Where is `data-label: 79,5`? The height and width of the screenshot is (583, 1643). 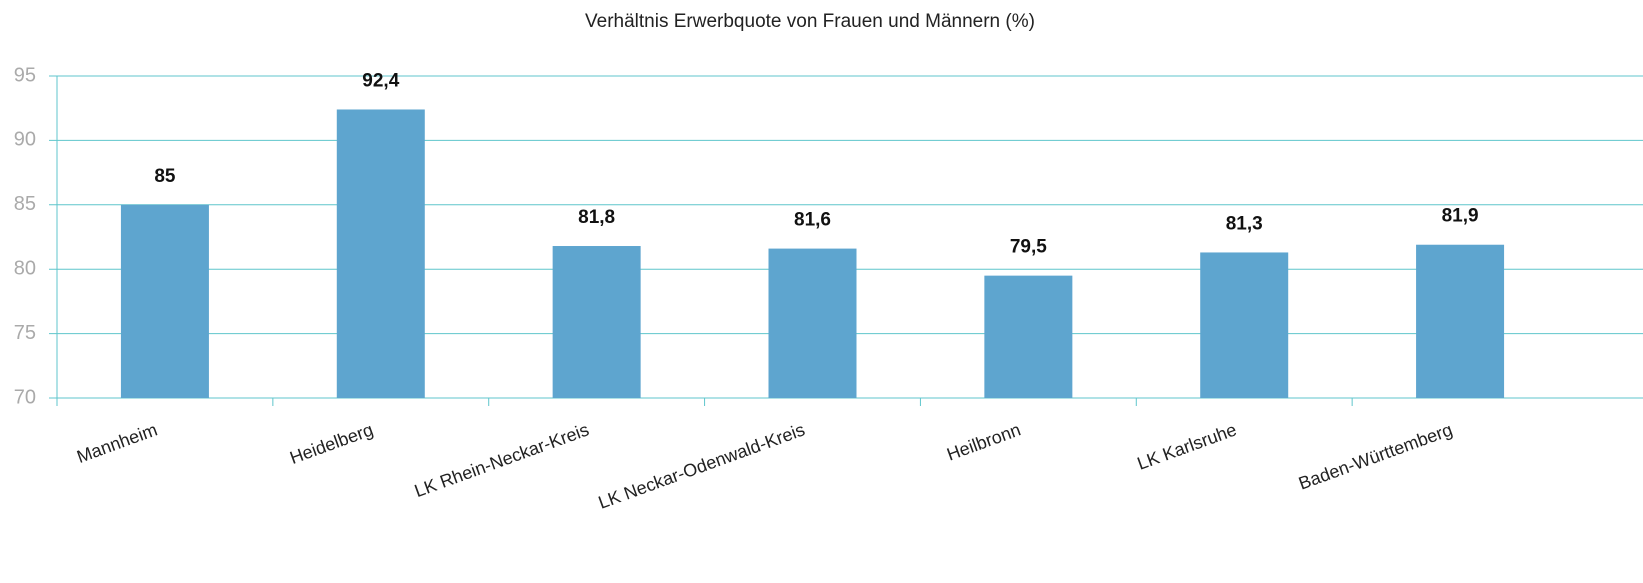 data-label: 79,5 is located at coordinates (1028, 247).